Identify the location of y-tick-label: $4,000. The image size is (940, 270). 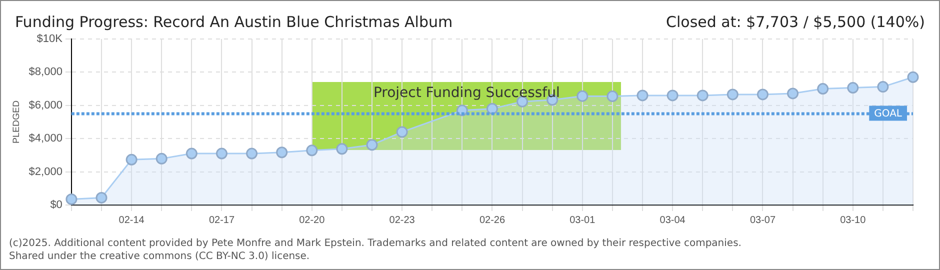
(45, 138).